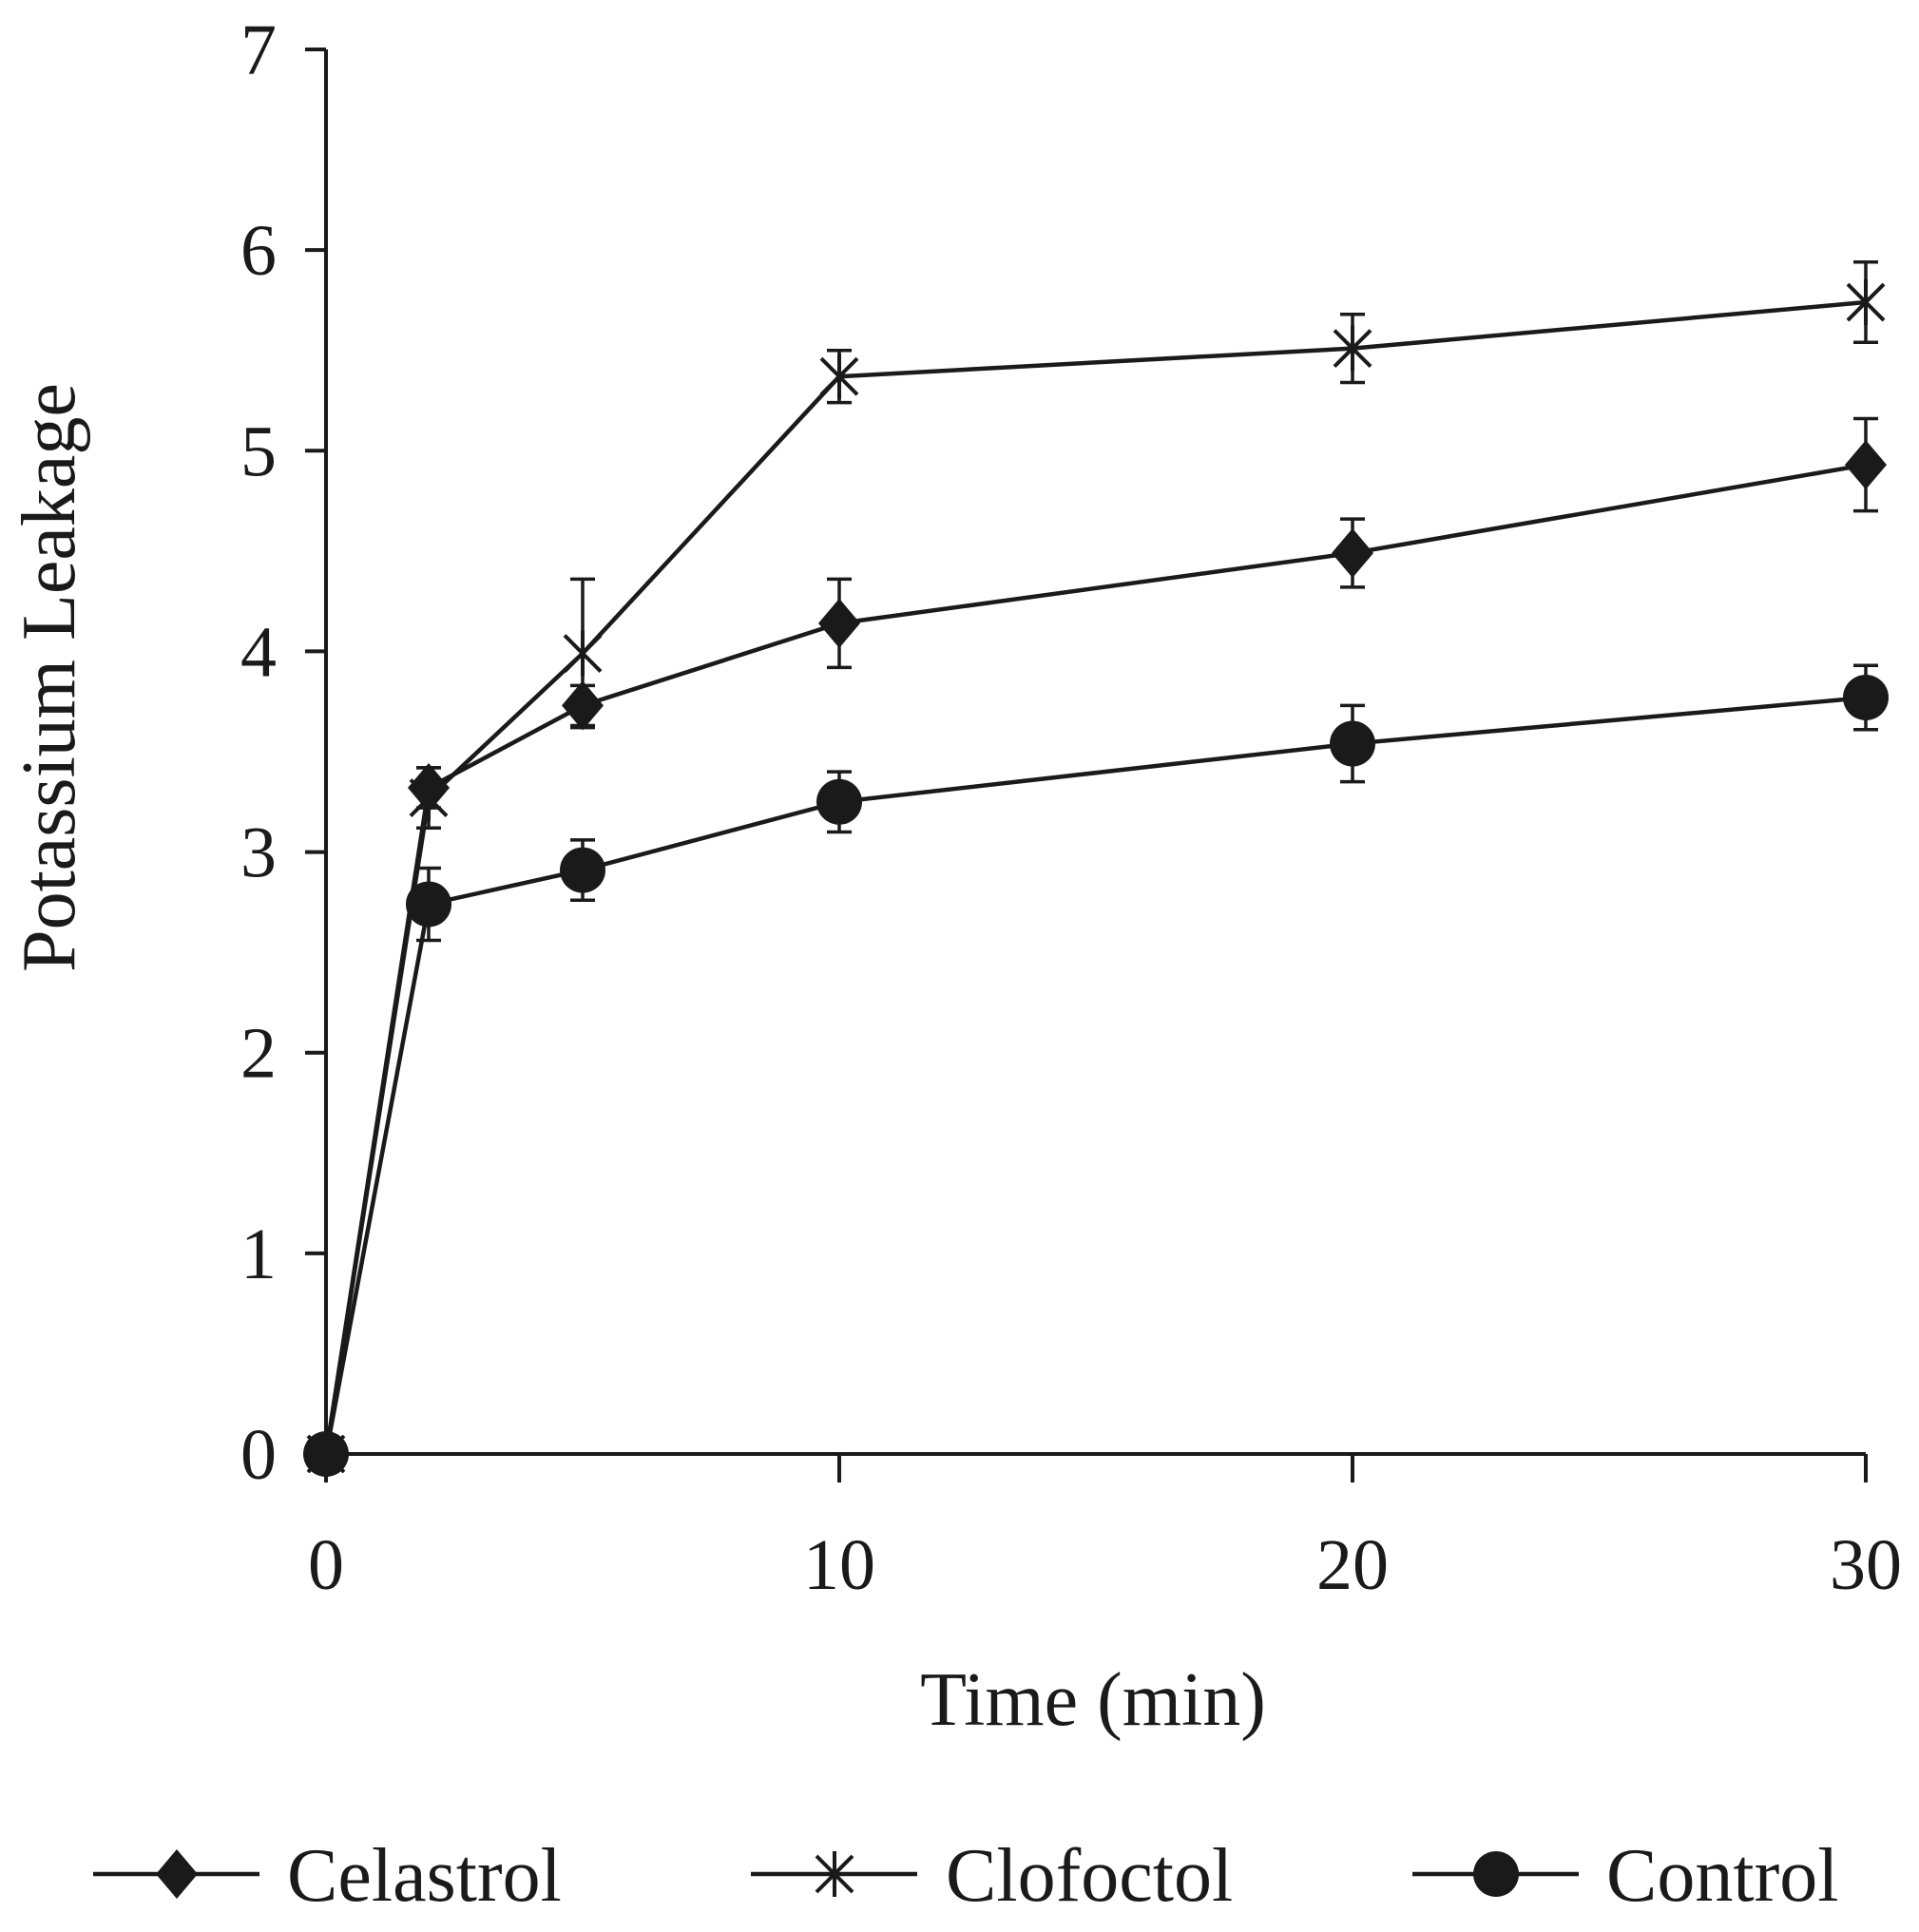  What do you see at coordinates (49, 677) in the screenshot?
I see `y-axis-title: Potassium Leakage` at bounding box center [49, 677].